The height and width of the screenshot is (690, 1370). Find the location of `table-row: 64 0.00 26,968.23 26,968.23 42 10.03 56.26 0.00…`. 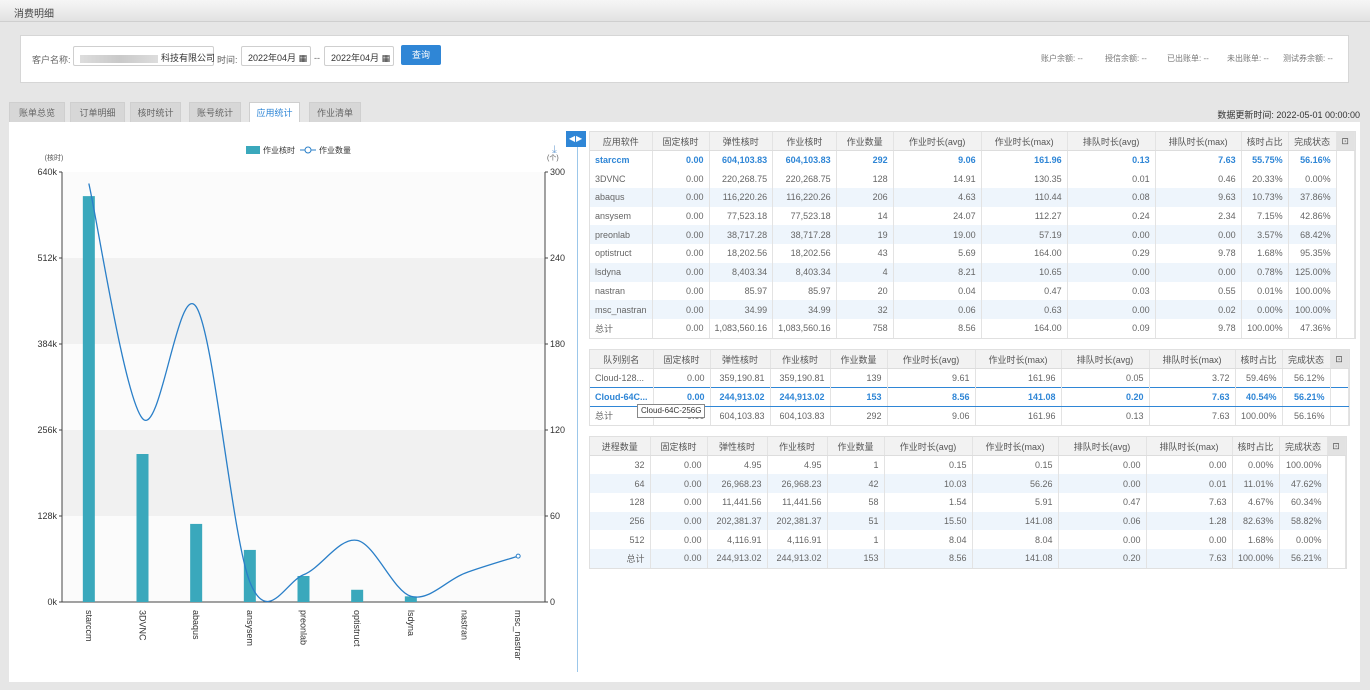

table-row: 64 0.00 26,968.23 26,968.23 42 10.03 56.26 0.00… is located at coordinates (968, 484).